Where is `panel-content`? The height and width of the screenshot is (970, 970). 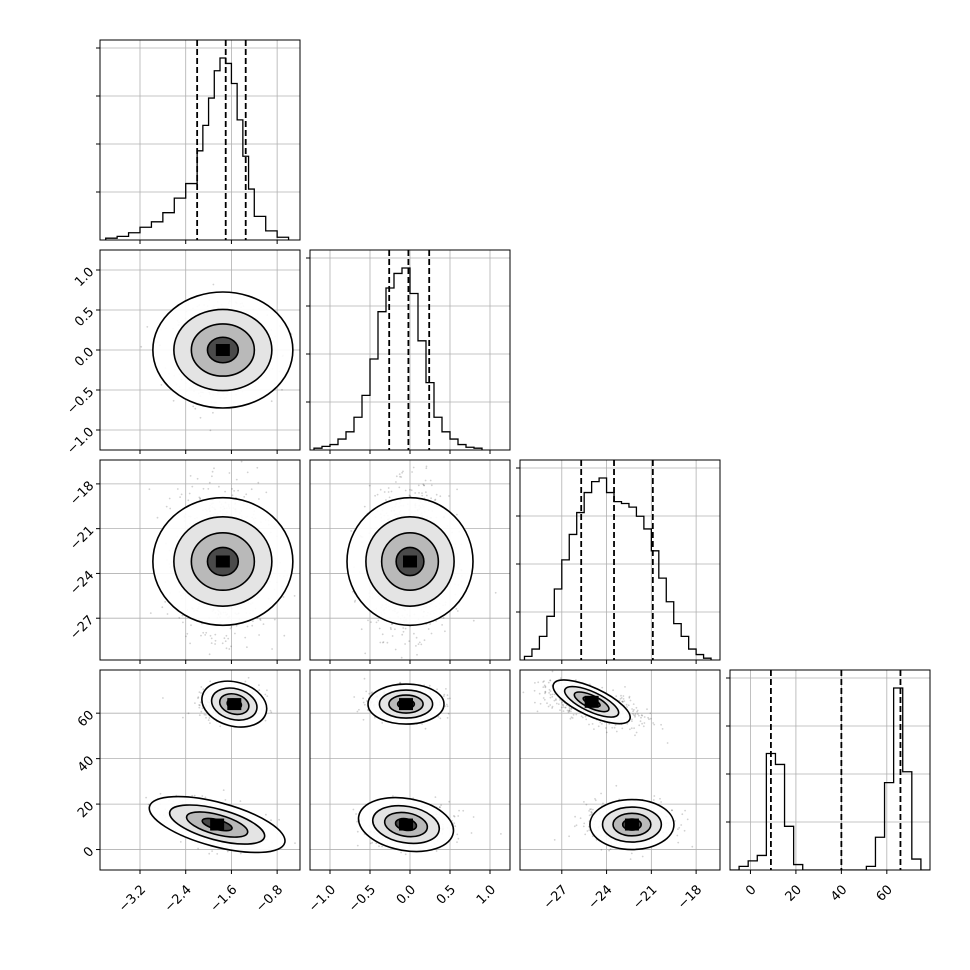 panel-content is located at coordinates (410, 564).